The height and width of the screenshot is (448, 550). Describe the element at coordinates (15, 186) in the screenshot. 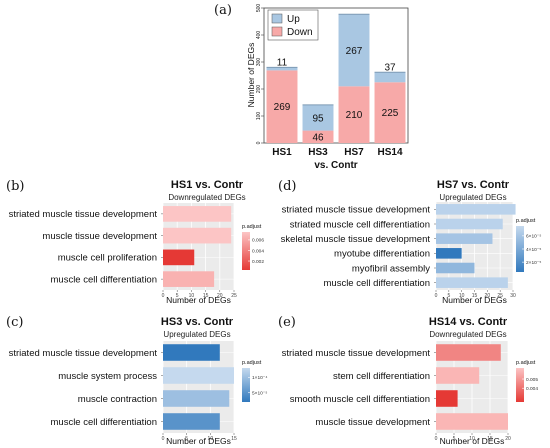

I see `panel-label-b: (b)` at that location.